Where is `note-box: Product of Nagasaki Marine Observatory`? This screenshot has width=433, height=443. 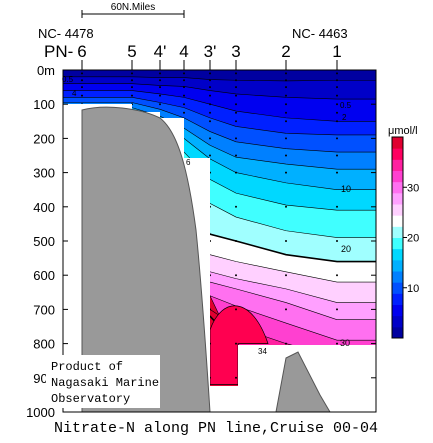 note-box: Product of Nagasaki Marine Observatory is located at coordinates (103, 381).